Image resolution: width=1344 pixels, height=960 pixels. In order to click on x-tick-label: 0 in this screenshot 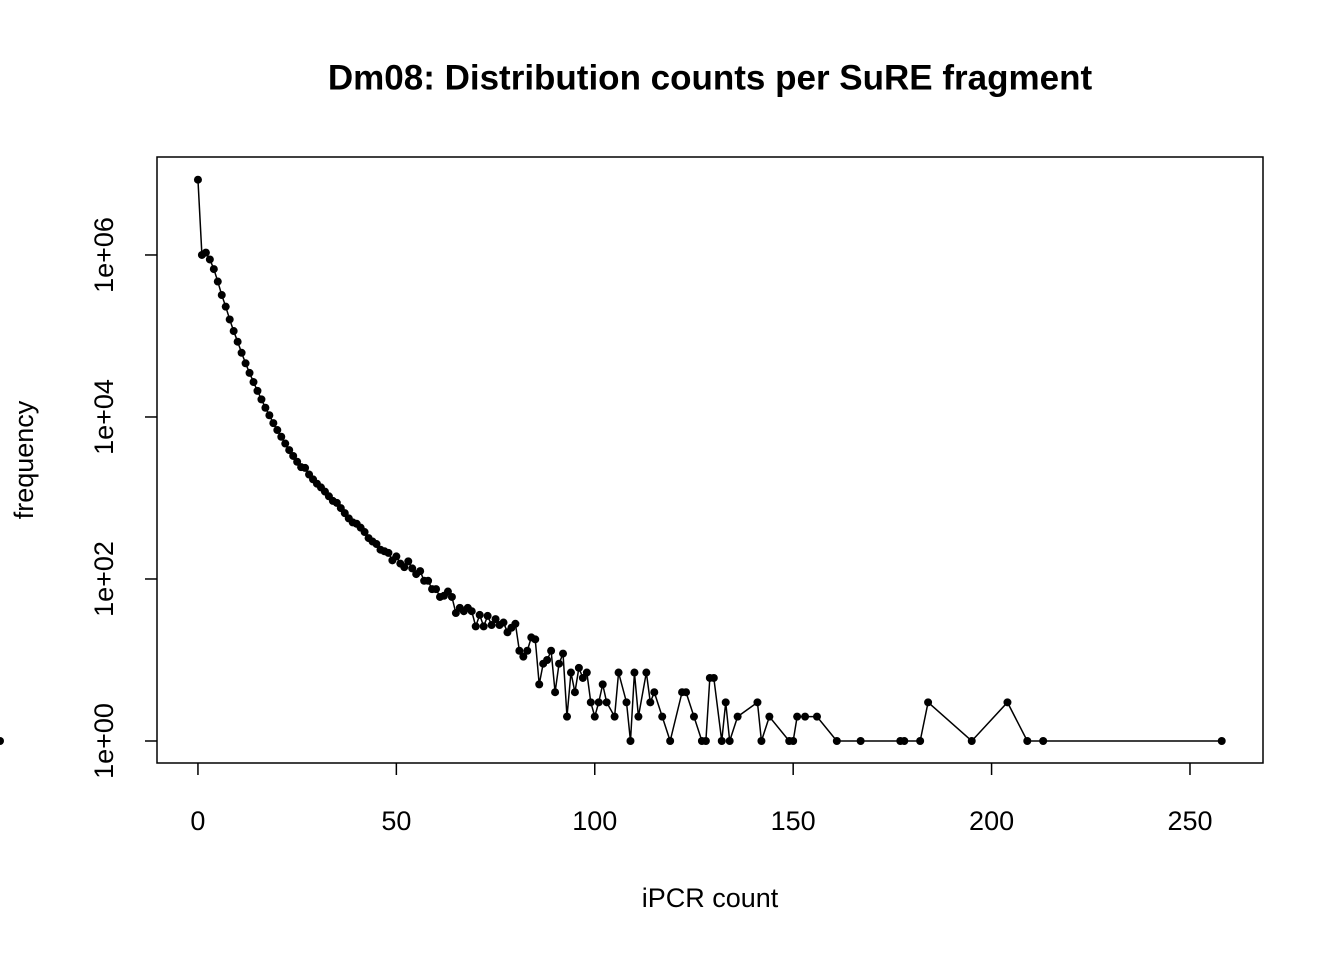, I will do `click(197, 821)`.